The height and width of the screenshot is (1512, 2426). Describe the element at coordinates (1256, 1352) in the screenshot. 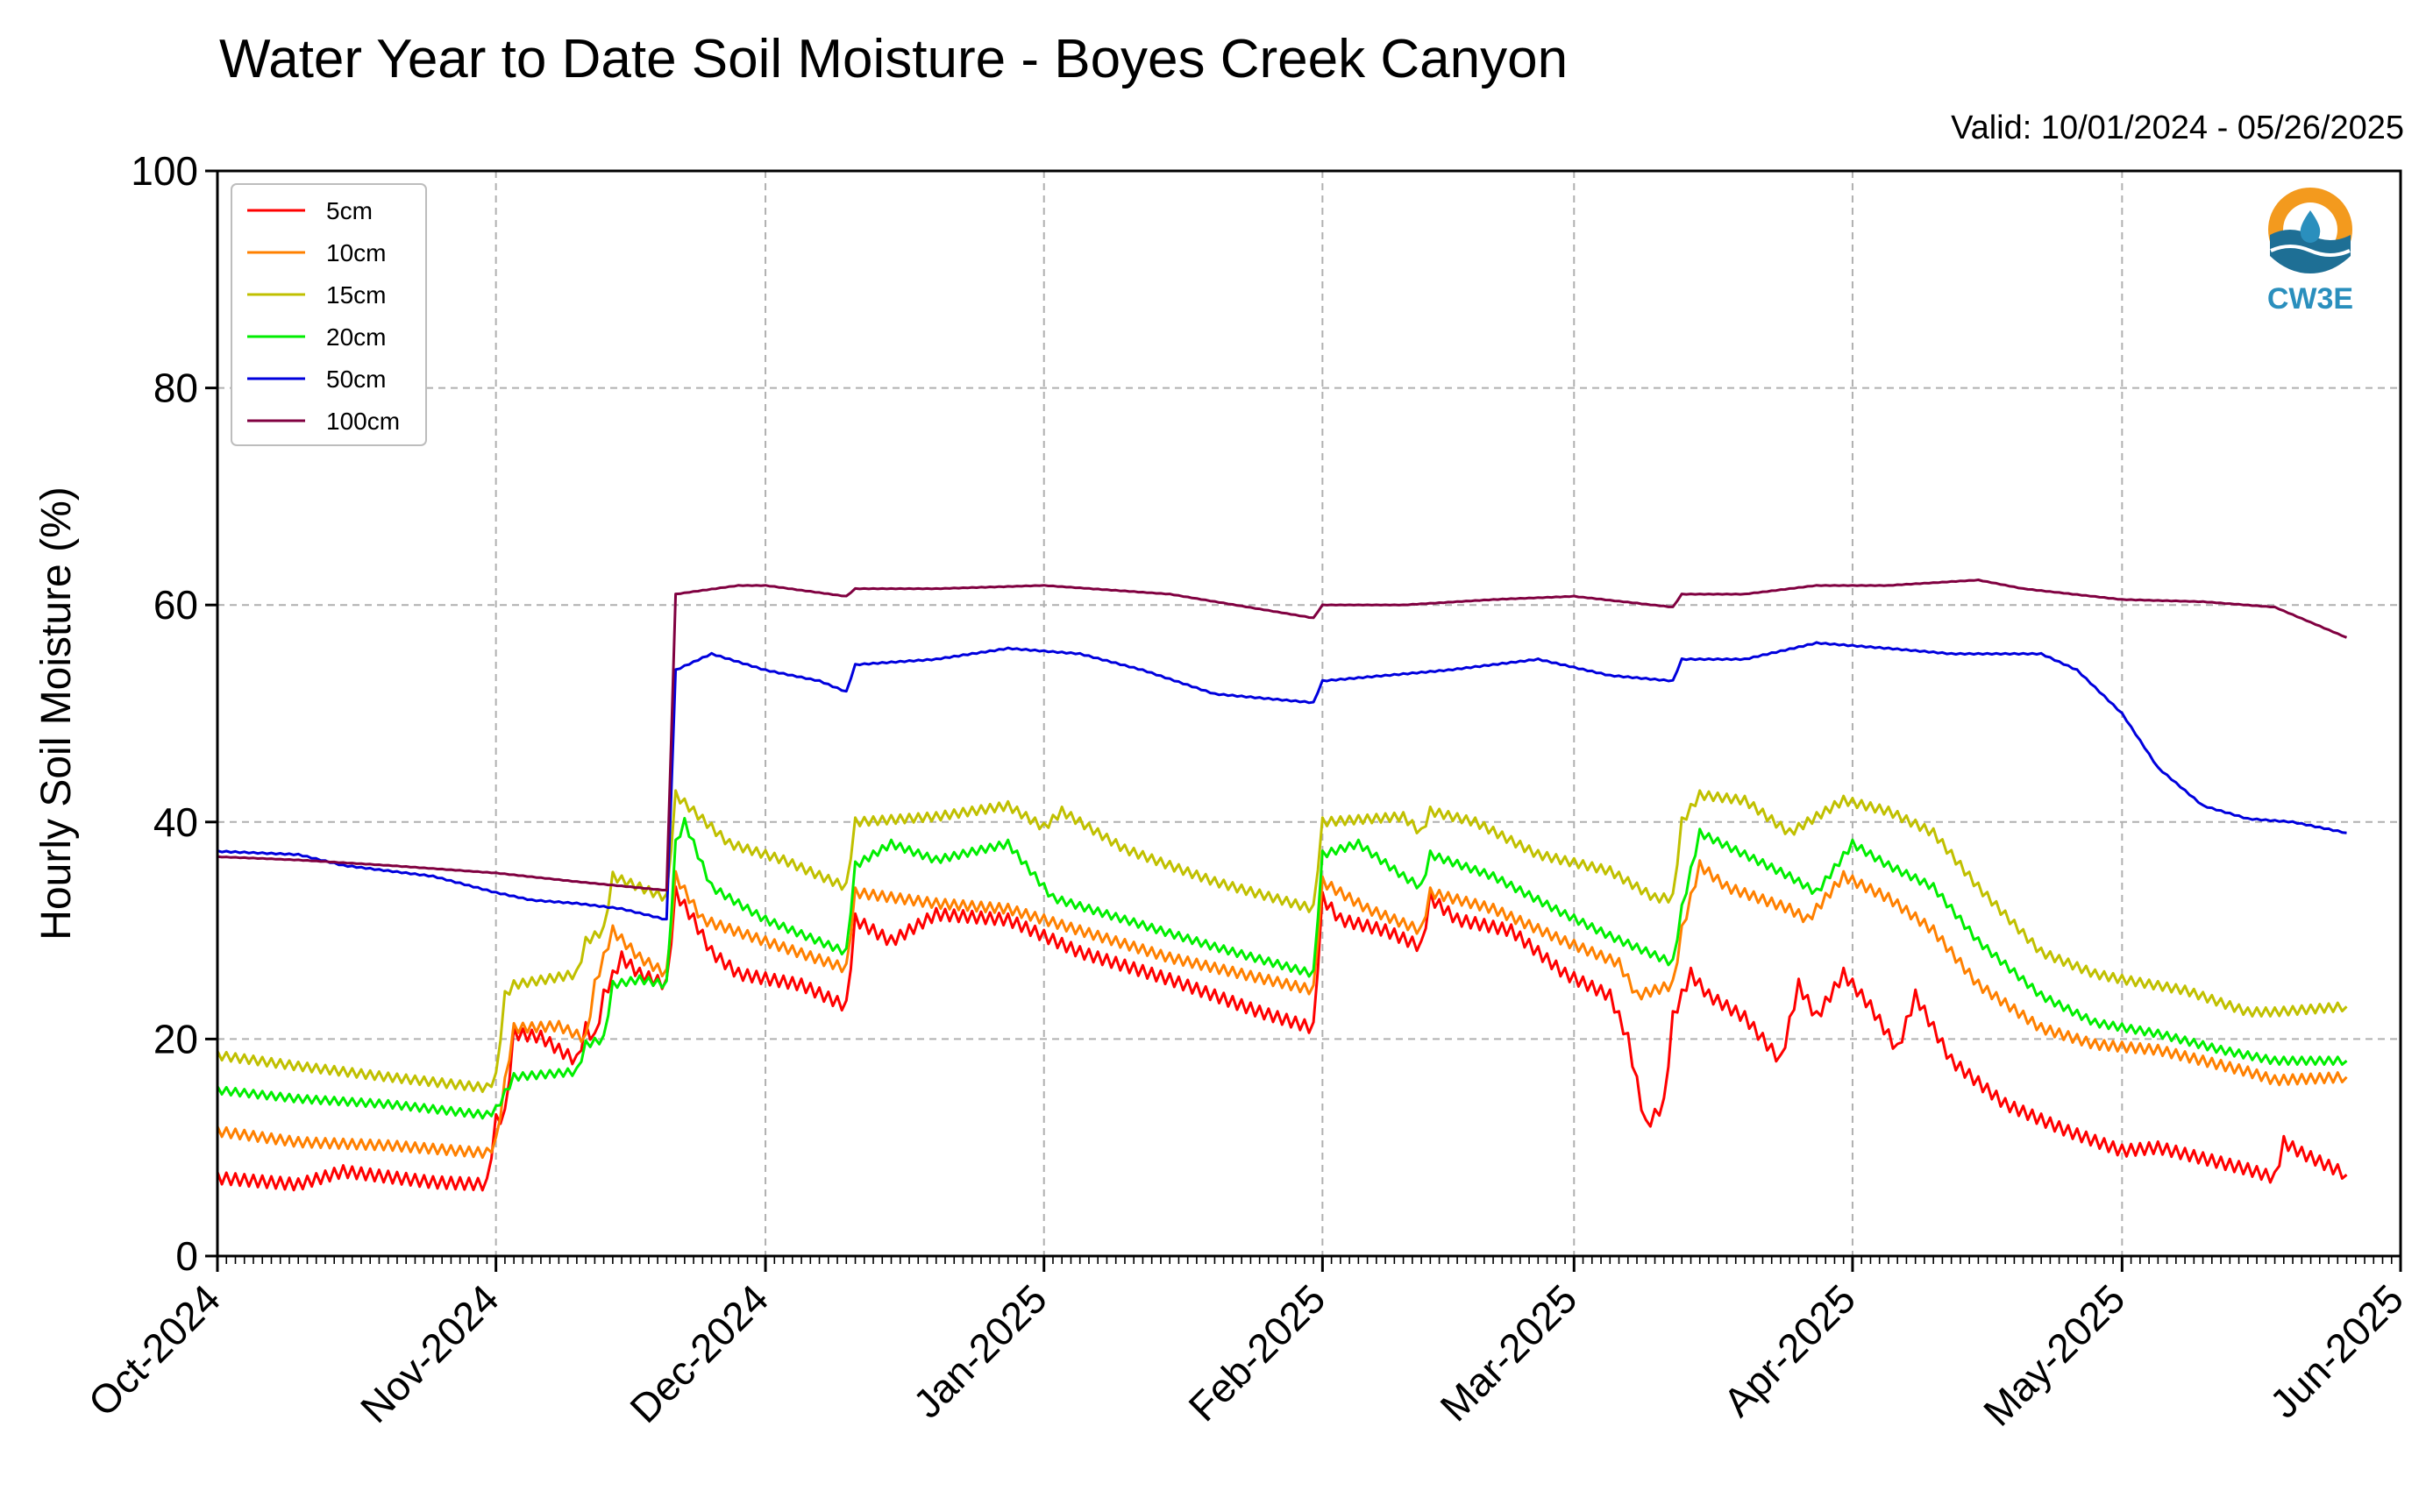

I see `x-tick-label: Feb-2025` at that location.